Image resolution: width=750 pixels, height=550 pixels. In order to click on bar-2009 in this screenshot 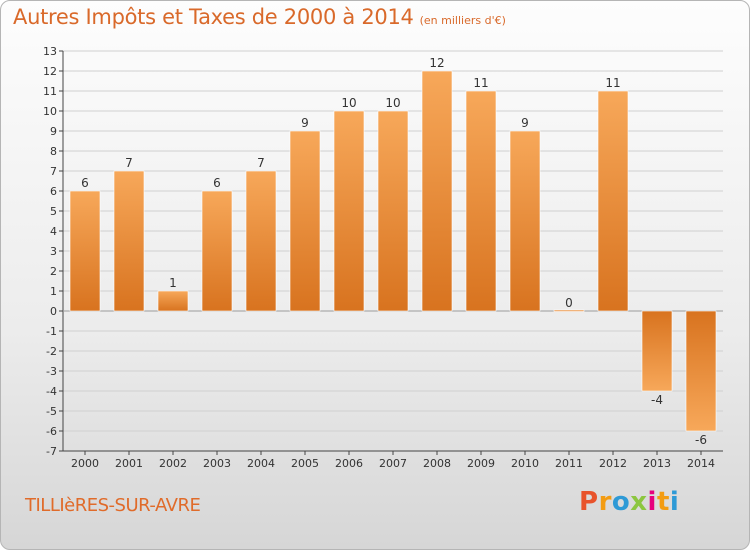, I will do `click(481, 201)`.